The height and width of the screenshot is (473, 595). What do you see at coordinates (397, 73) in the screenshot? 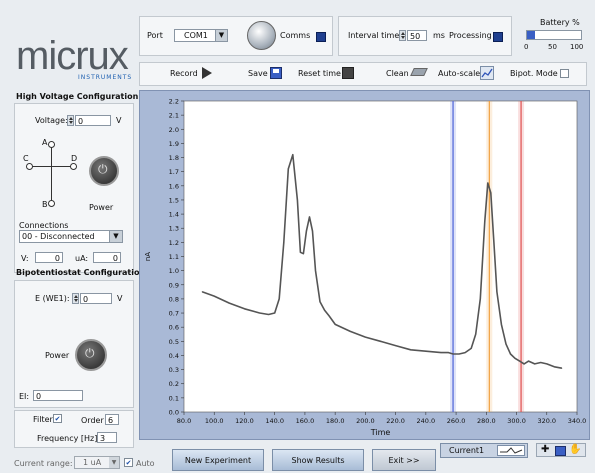
I see `clean-label: Clean` at bounding box center [397, 73].